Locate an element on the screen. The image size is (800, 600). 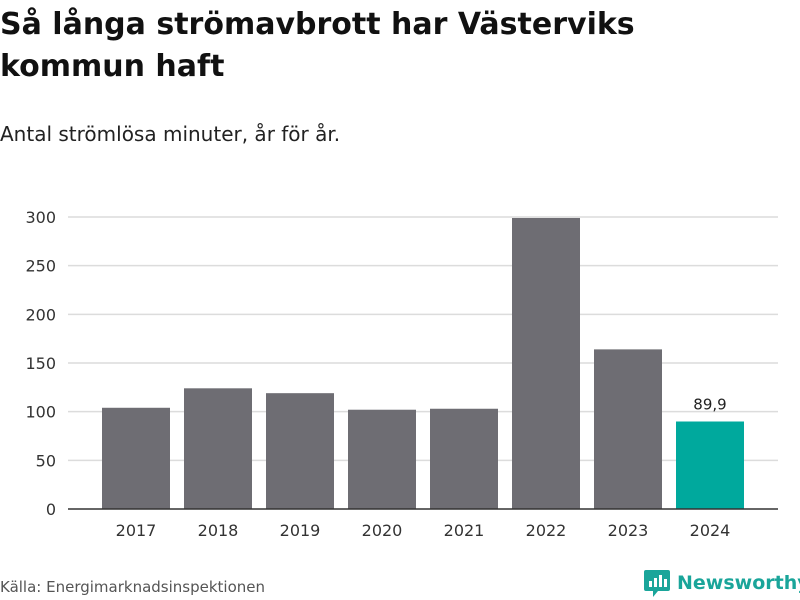
y-tick-label: 250 is located at coordinates (40, 266).